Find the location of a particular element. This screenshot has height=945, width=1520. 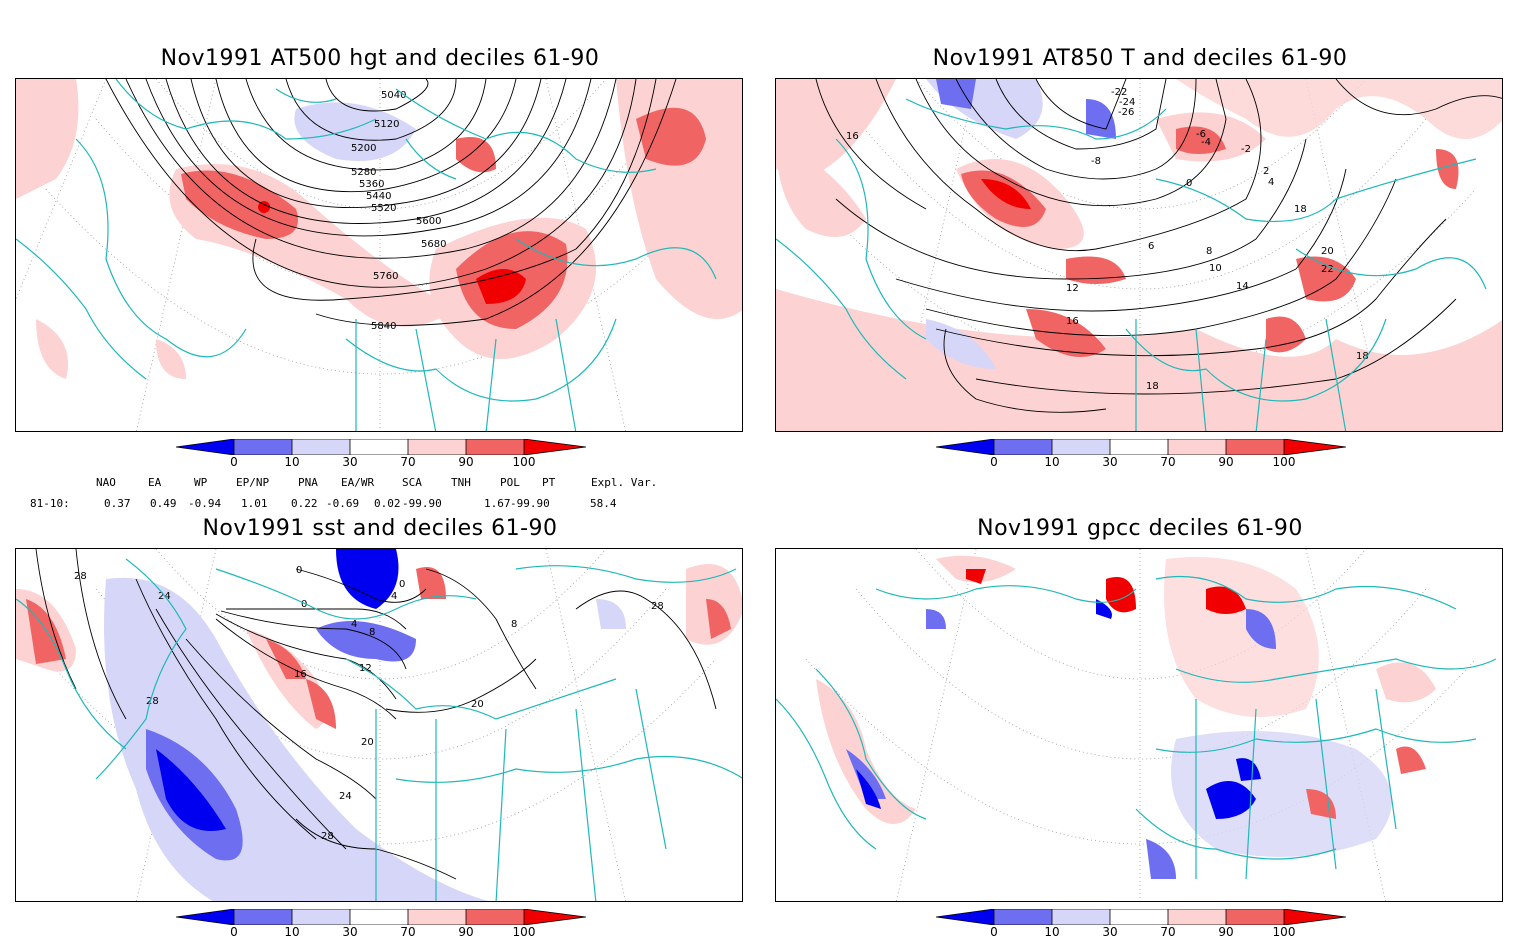

index-value: 1.01 is located at coordinates (254, 503).